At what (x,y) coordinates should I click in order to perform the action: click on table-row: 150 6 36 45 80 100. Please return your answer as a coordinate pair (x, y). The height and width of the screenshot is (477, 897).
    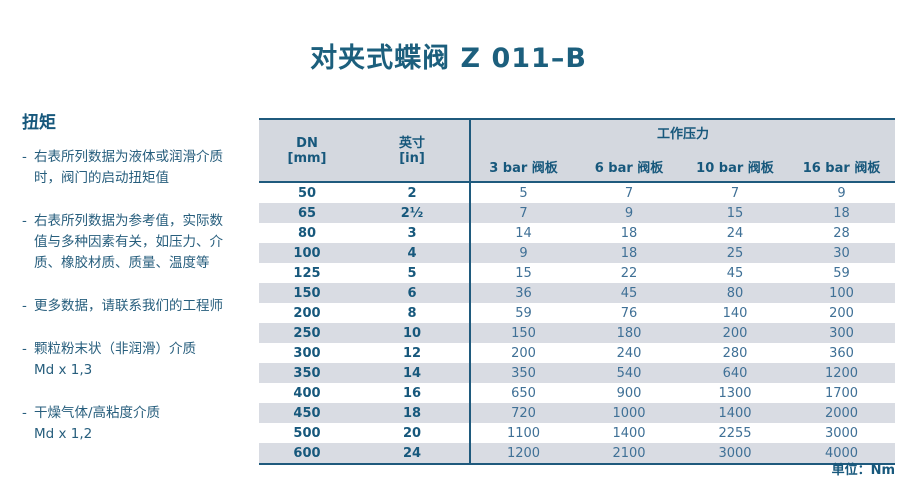
    Looking at the image, I should click on (577, 293).